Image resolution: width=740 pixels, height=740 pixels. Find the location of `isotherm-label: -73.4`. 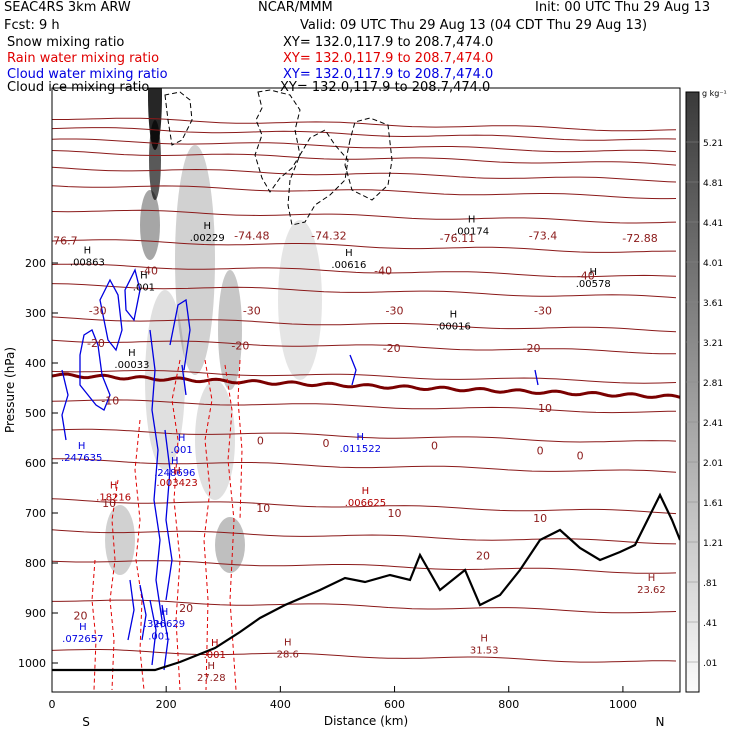

isotherm-label: -73.4 is located at coordinates (543, 236).